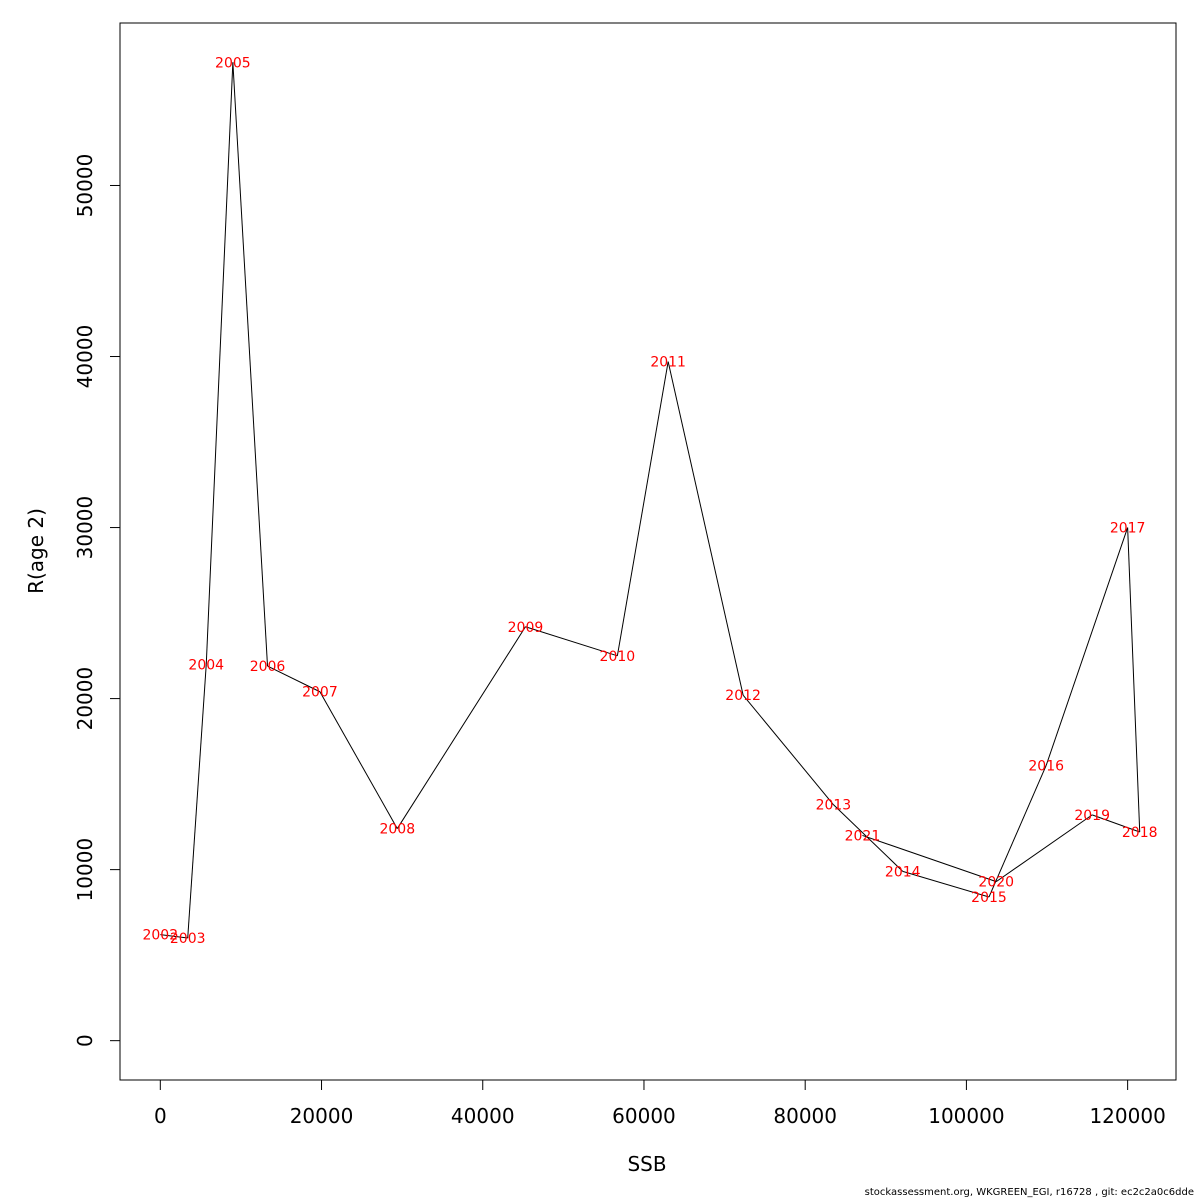 This screenshot has width=1200, height=1200. Describe the element at coordinates (322, 1116) in the screenshot. I see `x-tick-label: 20000` at that location.